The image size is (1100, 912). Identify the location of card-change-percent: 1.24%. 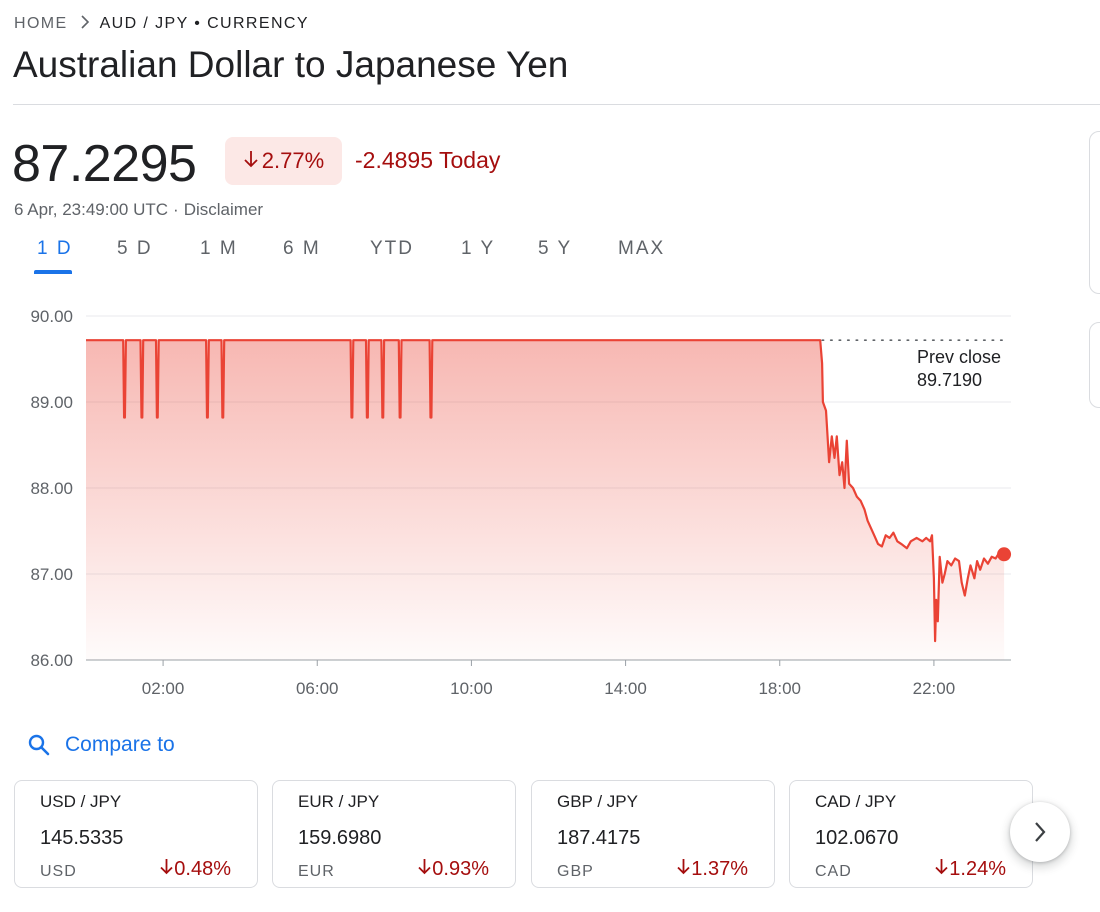
(977, 869).